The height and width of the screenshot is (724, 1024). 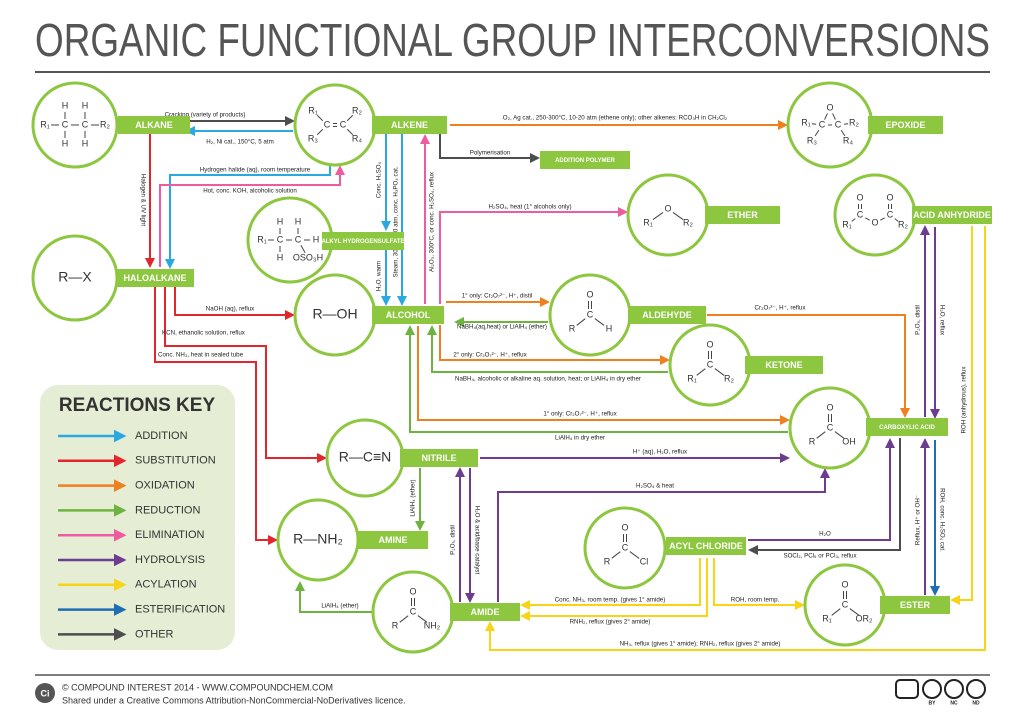 I want to click on reaction-label: Reflux, H⁺ or OH⁻, so click(x=918, y=520).